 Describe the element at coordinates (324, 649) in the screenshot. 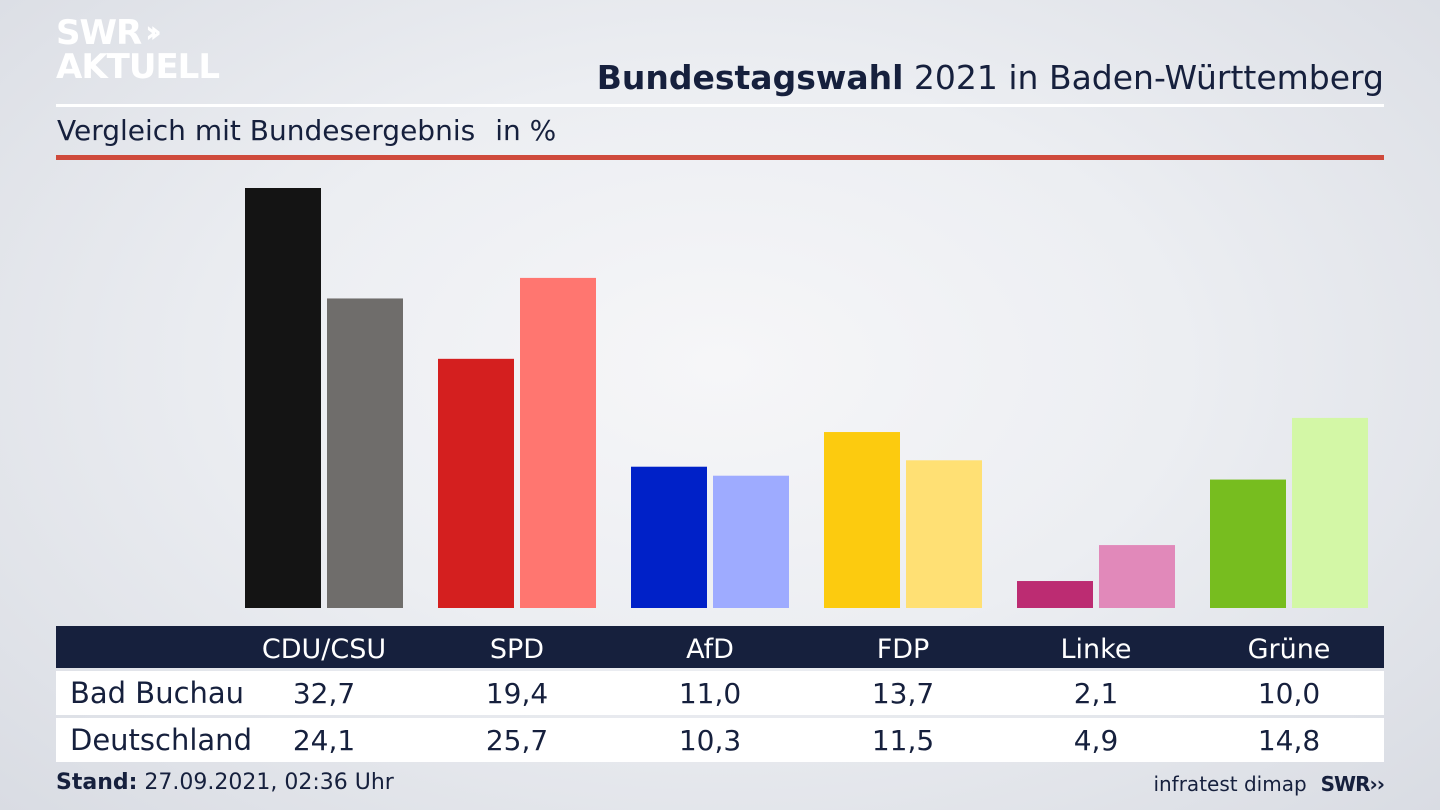

I see `category-label-cdu-csu: CDU/CSU` at that location.